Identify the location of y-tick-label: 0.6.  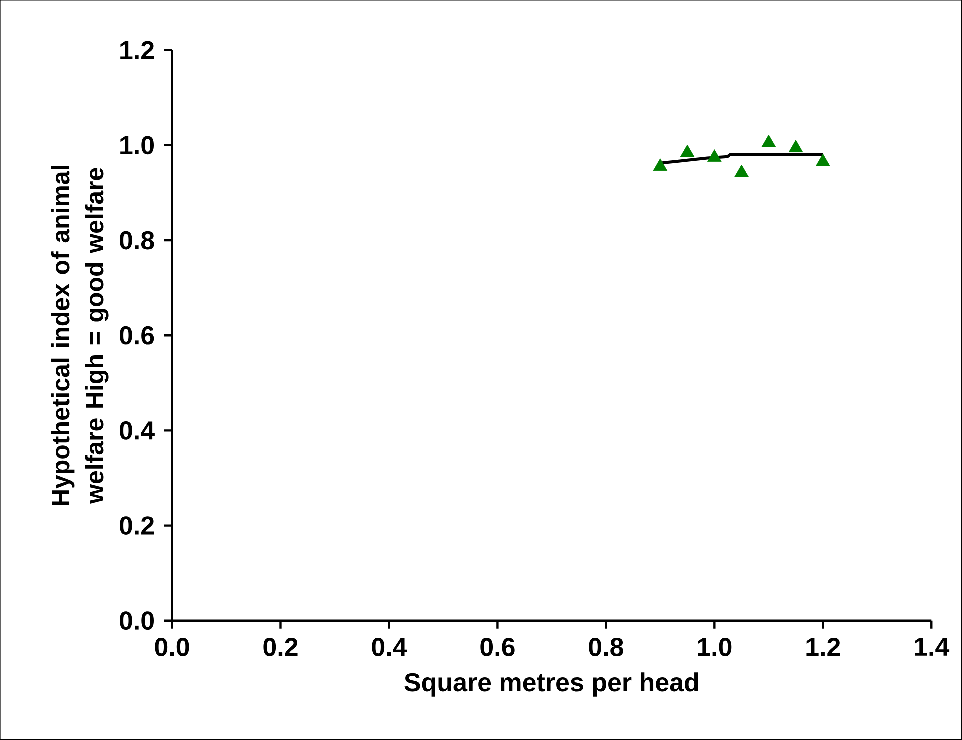
(137, 335).